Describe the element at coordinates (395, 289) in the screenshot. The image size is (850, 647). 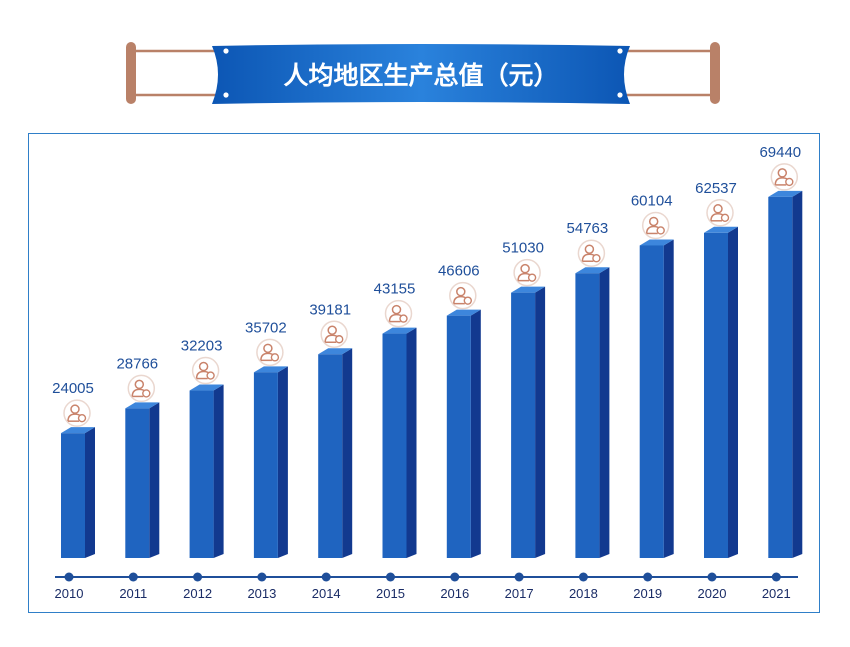
I see `data-label: 43155` at that location.